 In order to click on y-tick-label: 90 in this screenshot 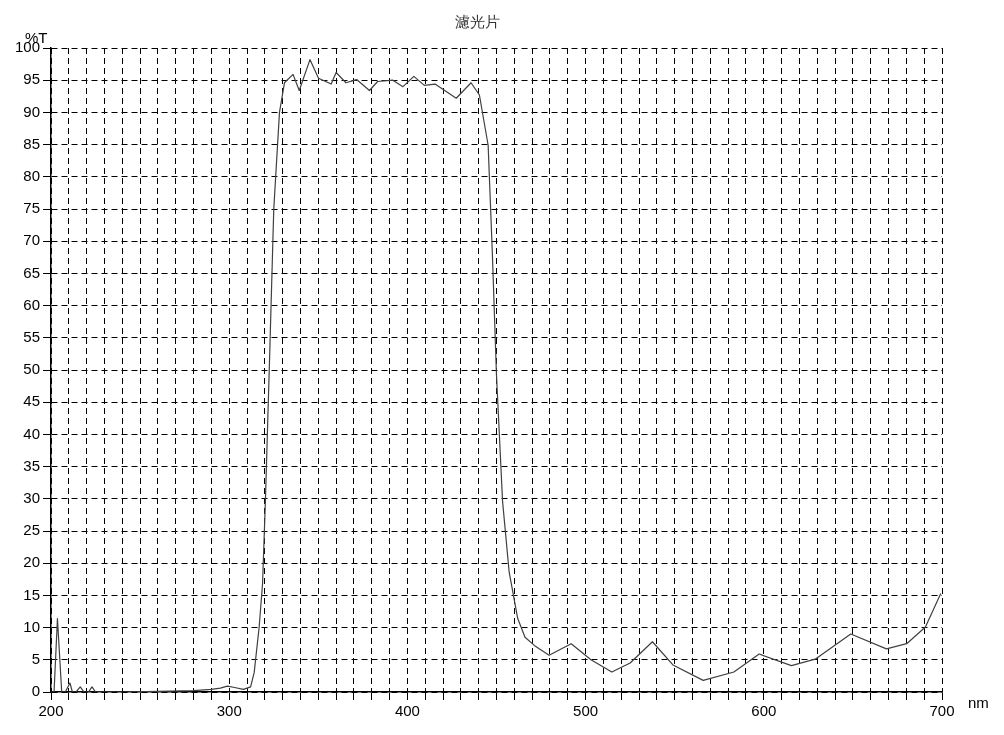, I will do `click(32, 111)`.